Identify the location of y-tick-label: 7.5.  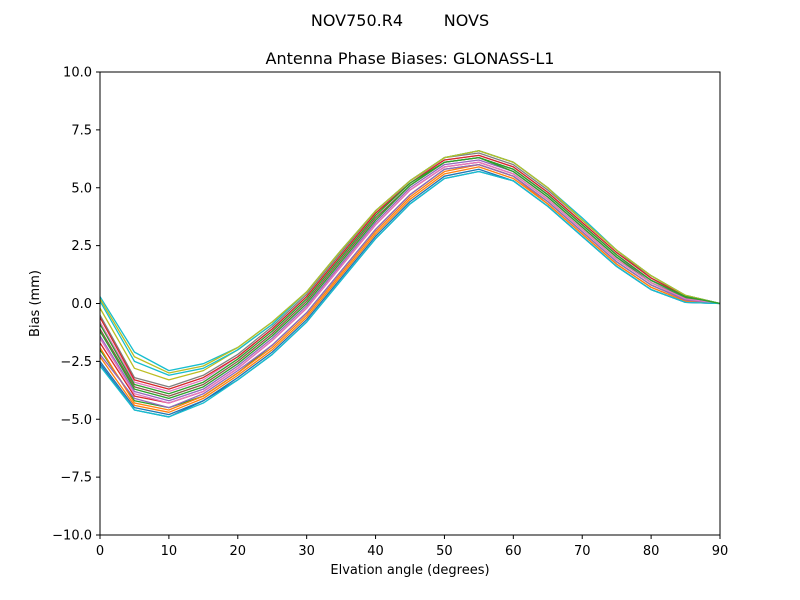
(81, 130).